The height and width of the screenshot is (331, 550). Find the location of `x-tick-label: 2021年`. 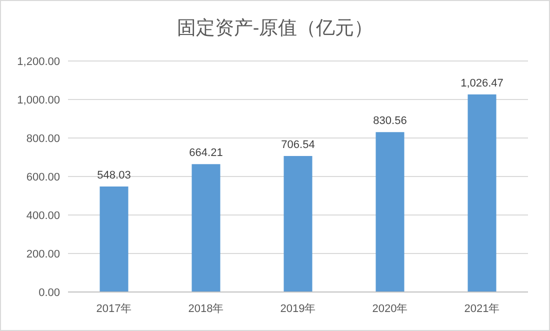

x-tick-label: 2021年 is located at coordinates (482, 309).